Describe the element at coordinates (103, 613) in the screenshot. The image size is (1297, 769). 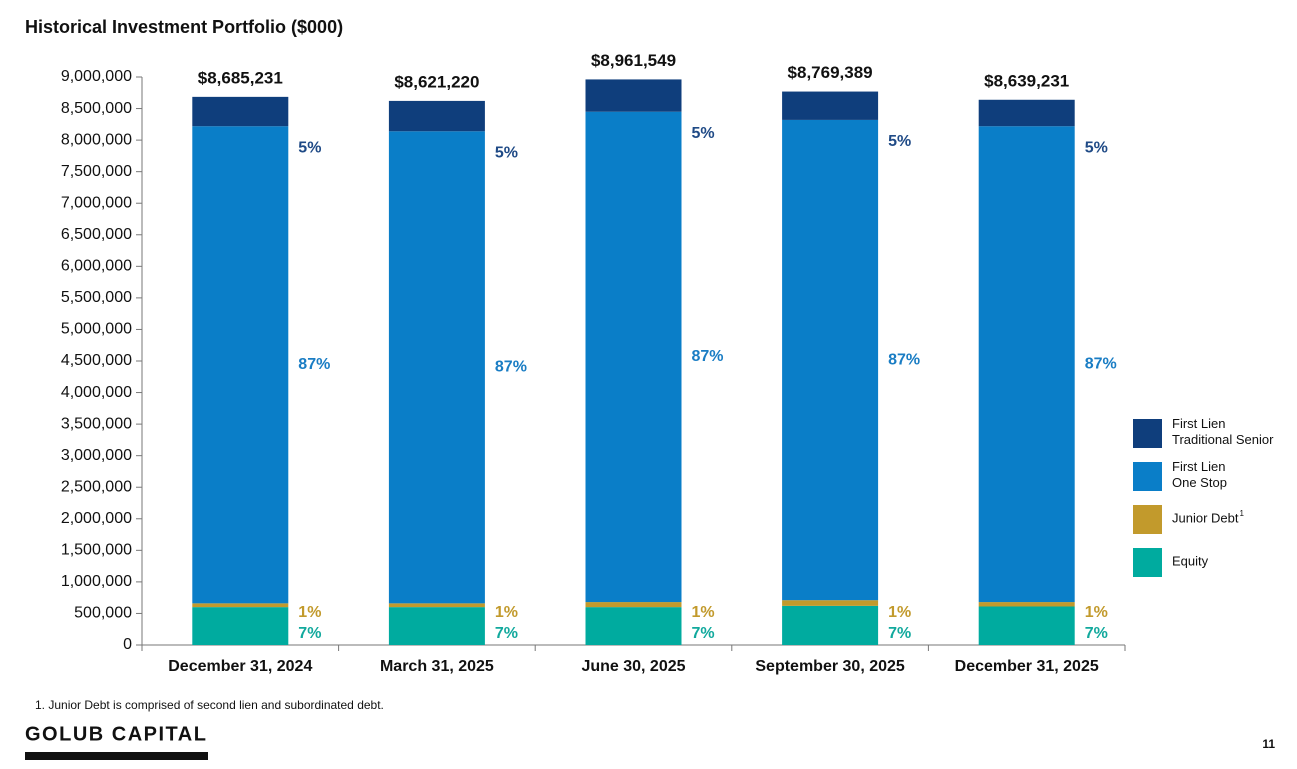
I see `y-tick-label: 500,000` at that location.